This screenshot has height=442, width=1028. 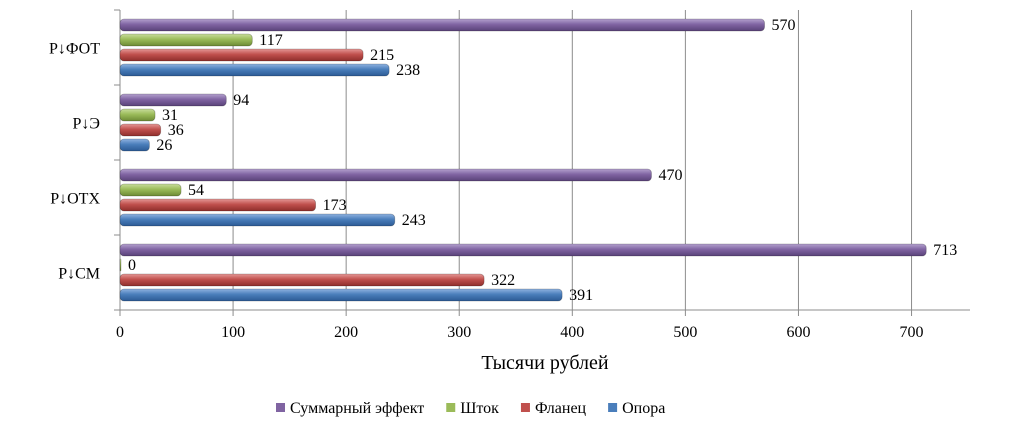 What do you see at coordinates (643, 408) in the screenshot?
I see `legend-label-3: Опора` at bounding box center [643, 408].